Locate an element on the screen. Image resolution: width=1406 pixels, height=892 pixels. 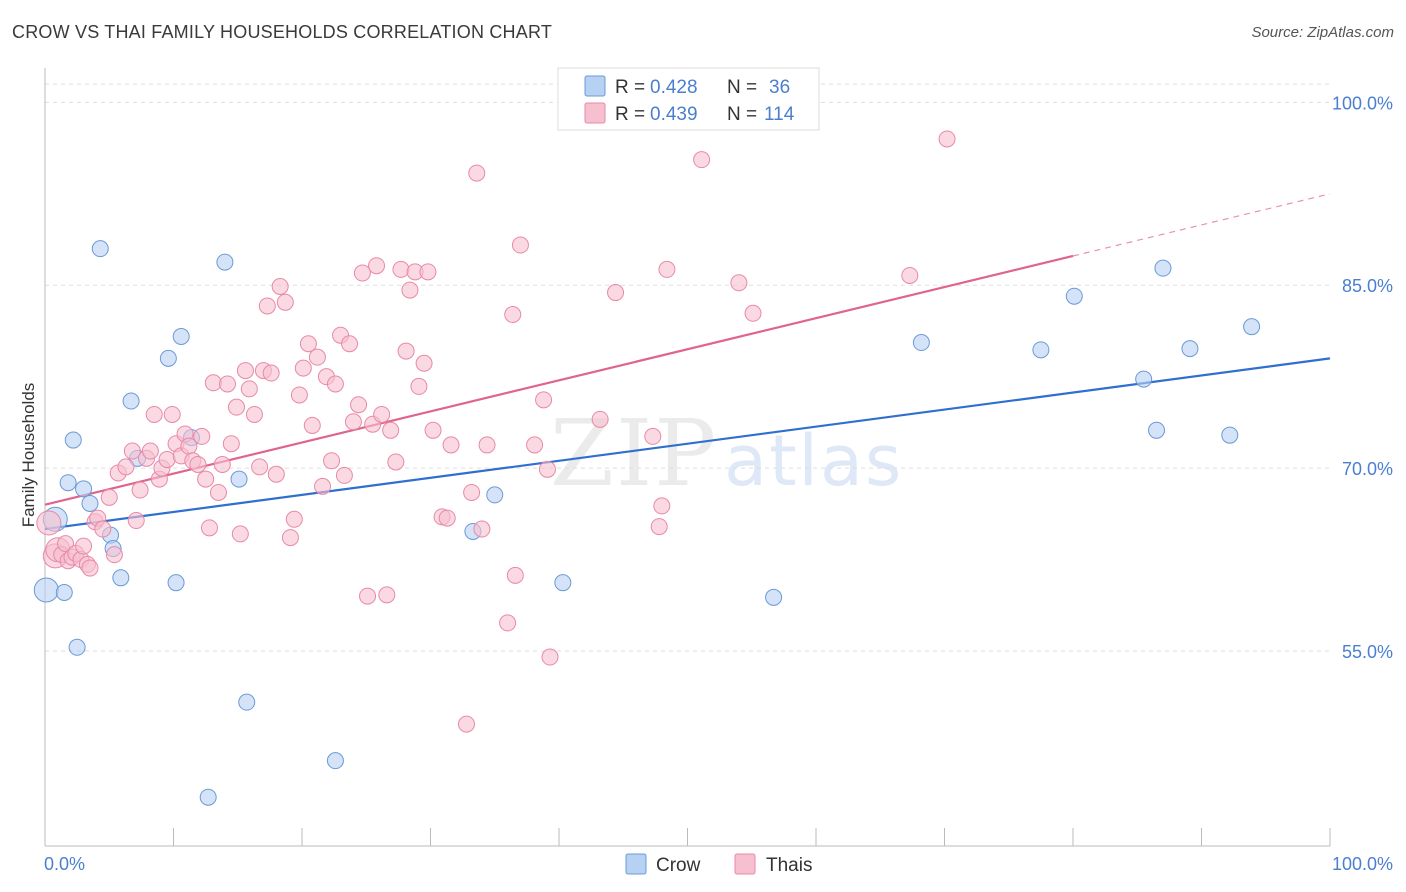
legend-crow-r-label: R = is located at coordinates (630, 87).